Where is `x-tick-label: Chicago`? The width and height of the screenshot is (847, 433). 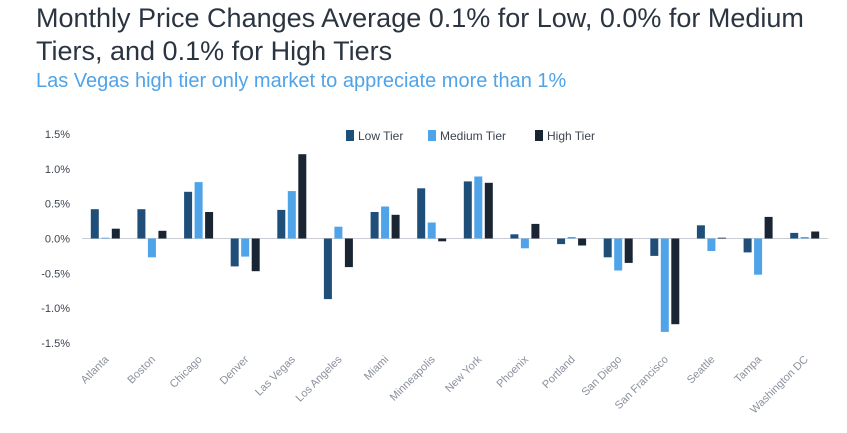 x-tick-label: Chicago is located at coordinates (186, 372).